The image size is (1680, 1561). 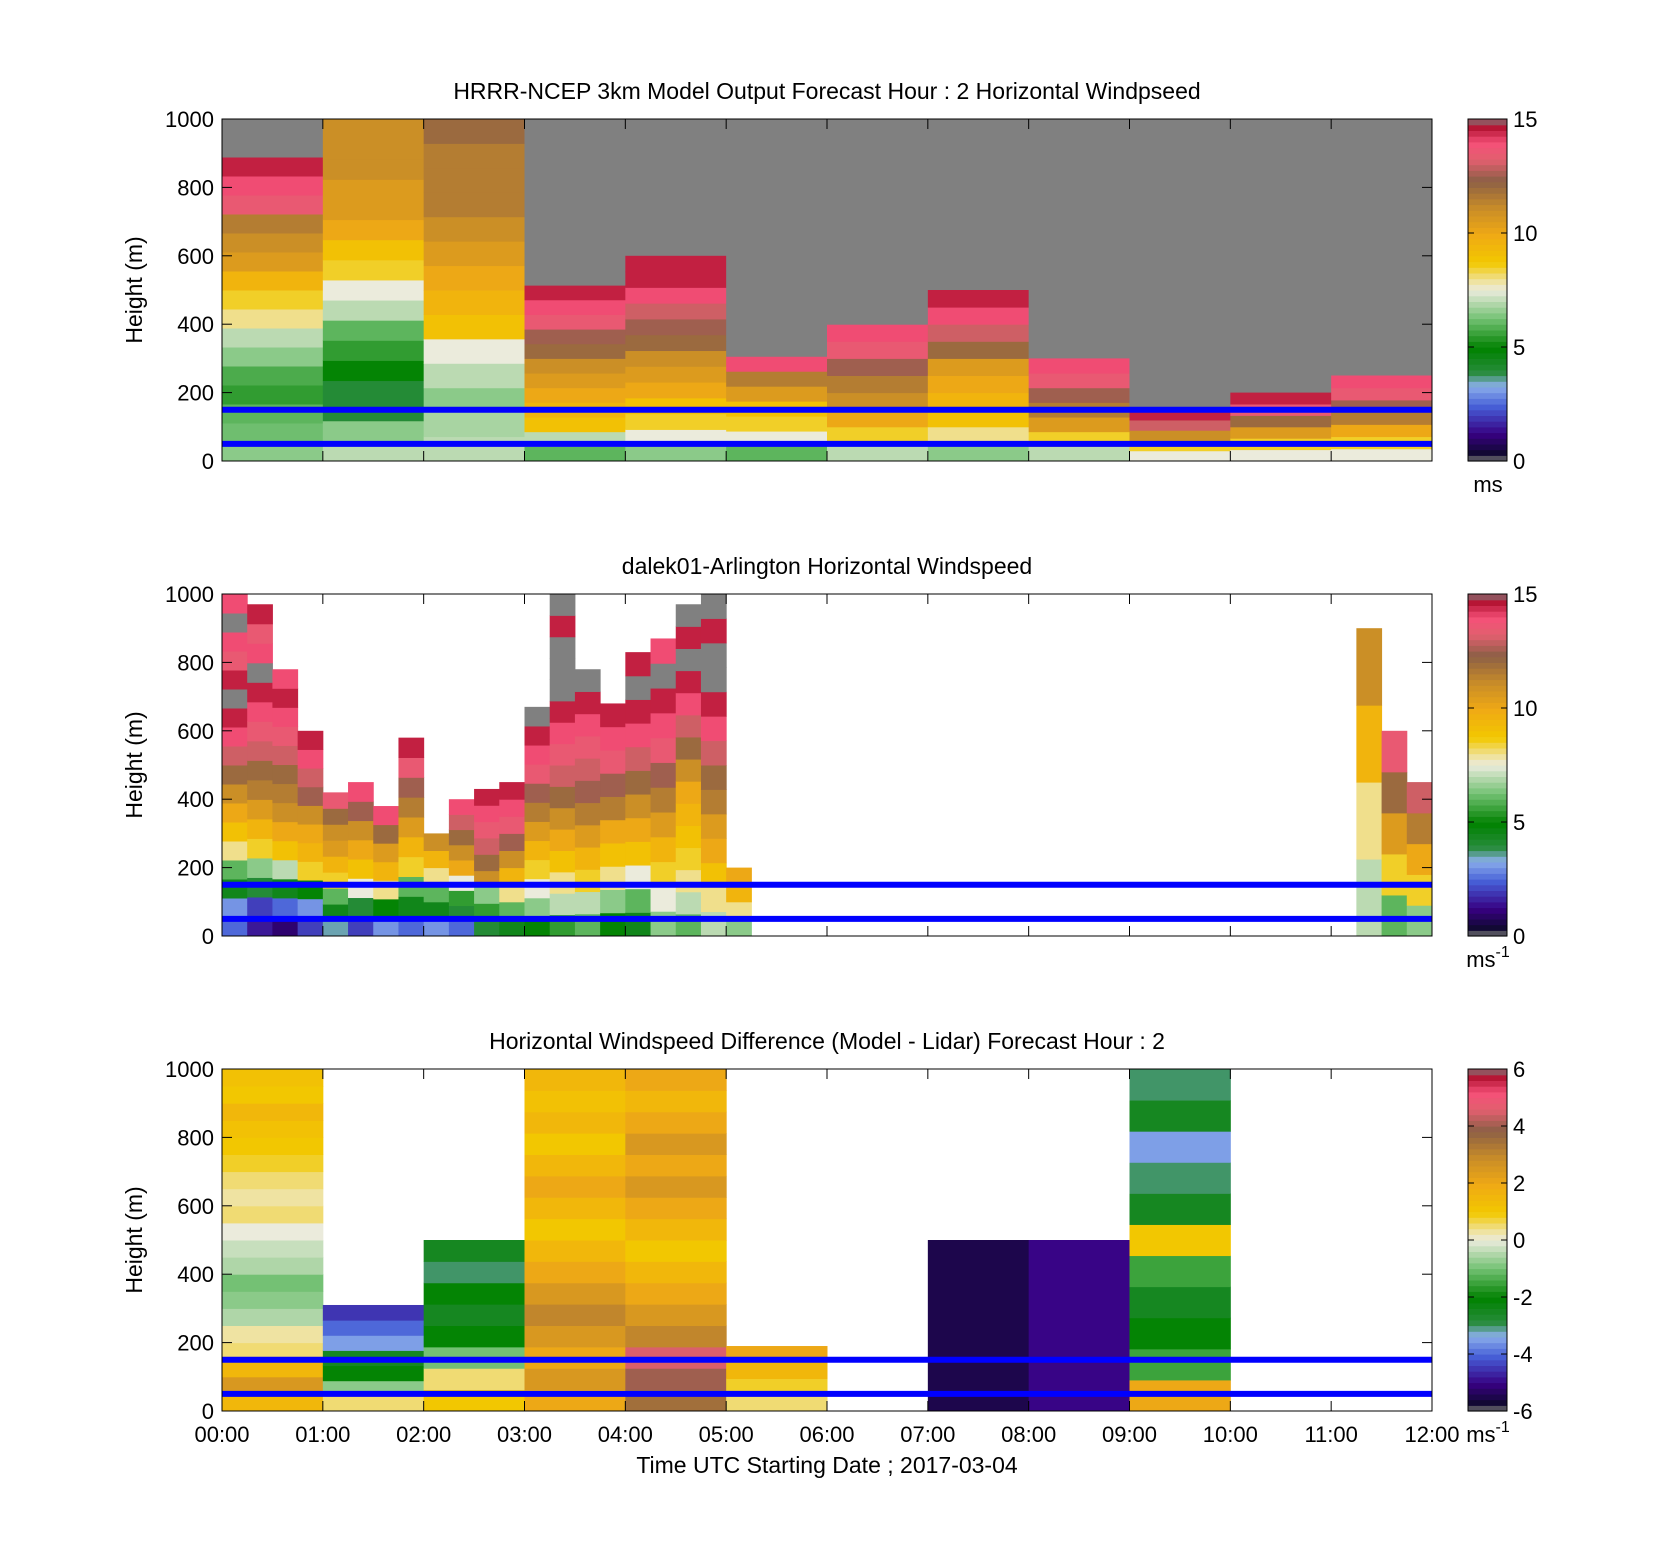 I want to click on y-axis-label: Height (m), so click(x=134, y=289).